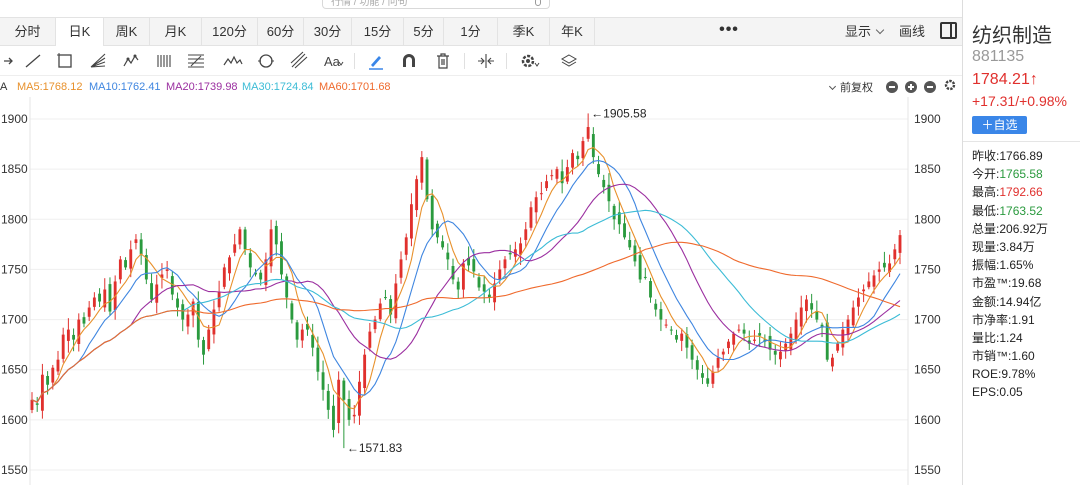 Image resolution: width=1080 pixels, height=485 pixels. Describe the element at coordinates (409, 61) in the screenshot. I see `magnet-icon` at that location.